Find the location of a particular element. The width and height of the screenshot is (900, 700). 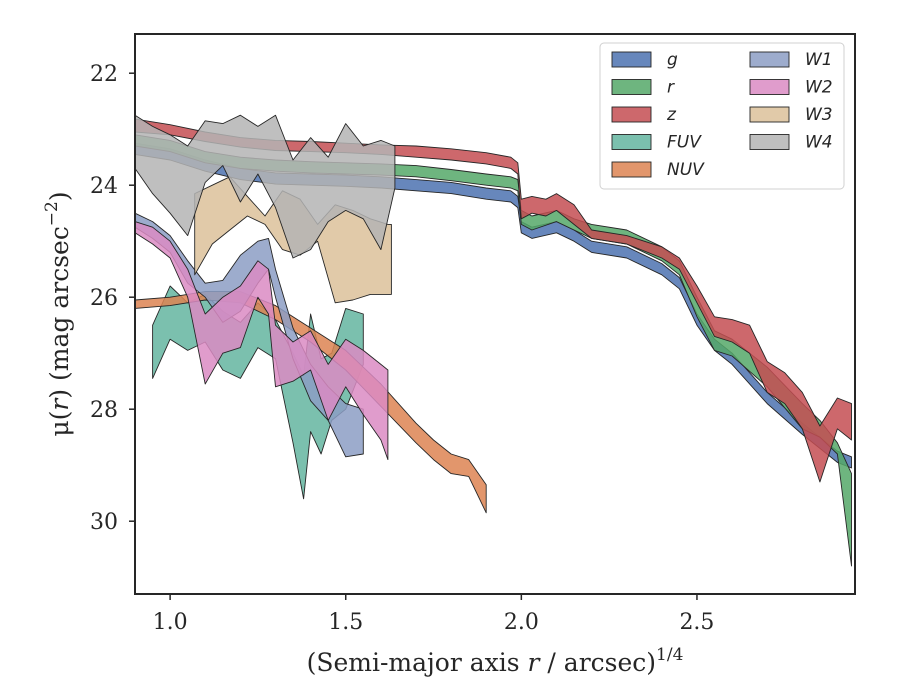

legend-swatch-w4 is located at coordinates (769, 142).